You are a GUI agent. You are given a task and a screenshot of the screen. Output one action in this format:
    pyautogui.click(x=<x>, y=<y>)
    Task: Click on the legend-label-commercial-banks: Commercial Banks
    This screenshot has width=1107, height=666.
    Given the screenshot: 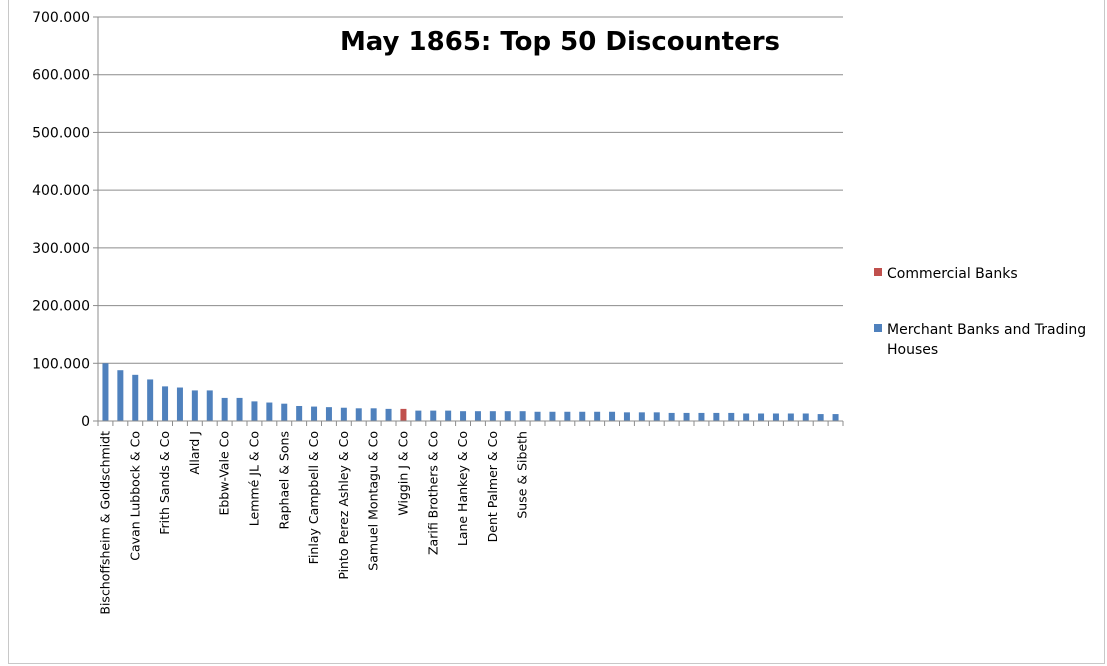 What is the action you would take?
    pyautogui.click(x=952, y=274)
    